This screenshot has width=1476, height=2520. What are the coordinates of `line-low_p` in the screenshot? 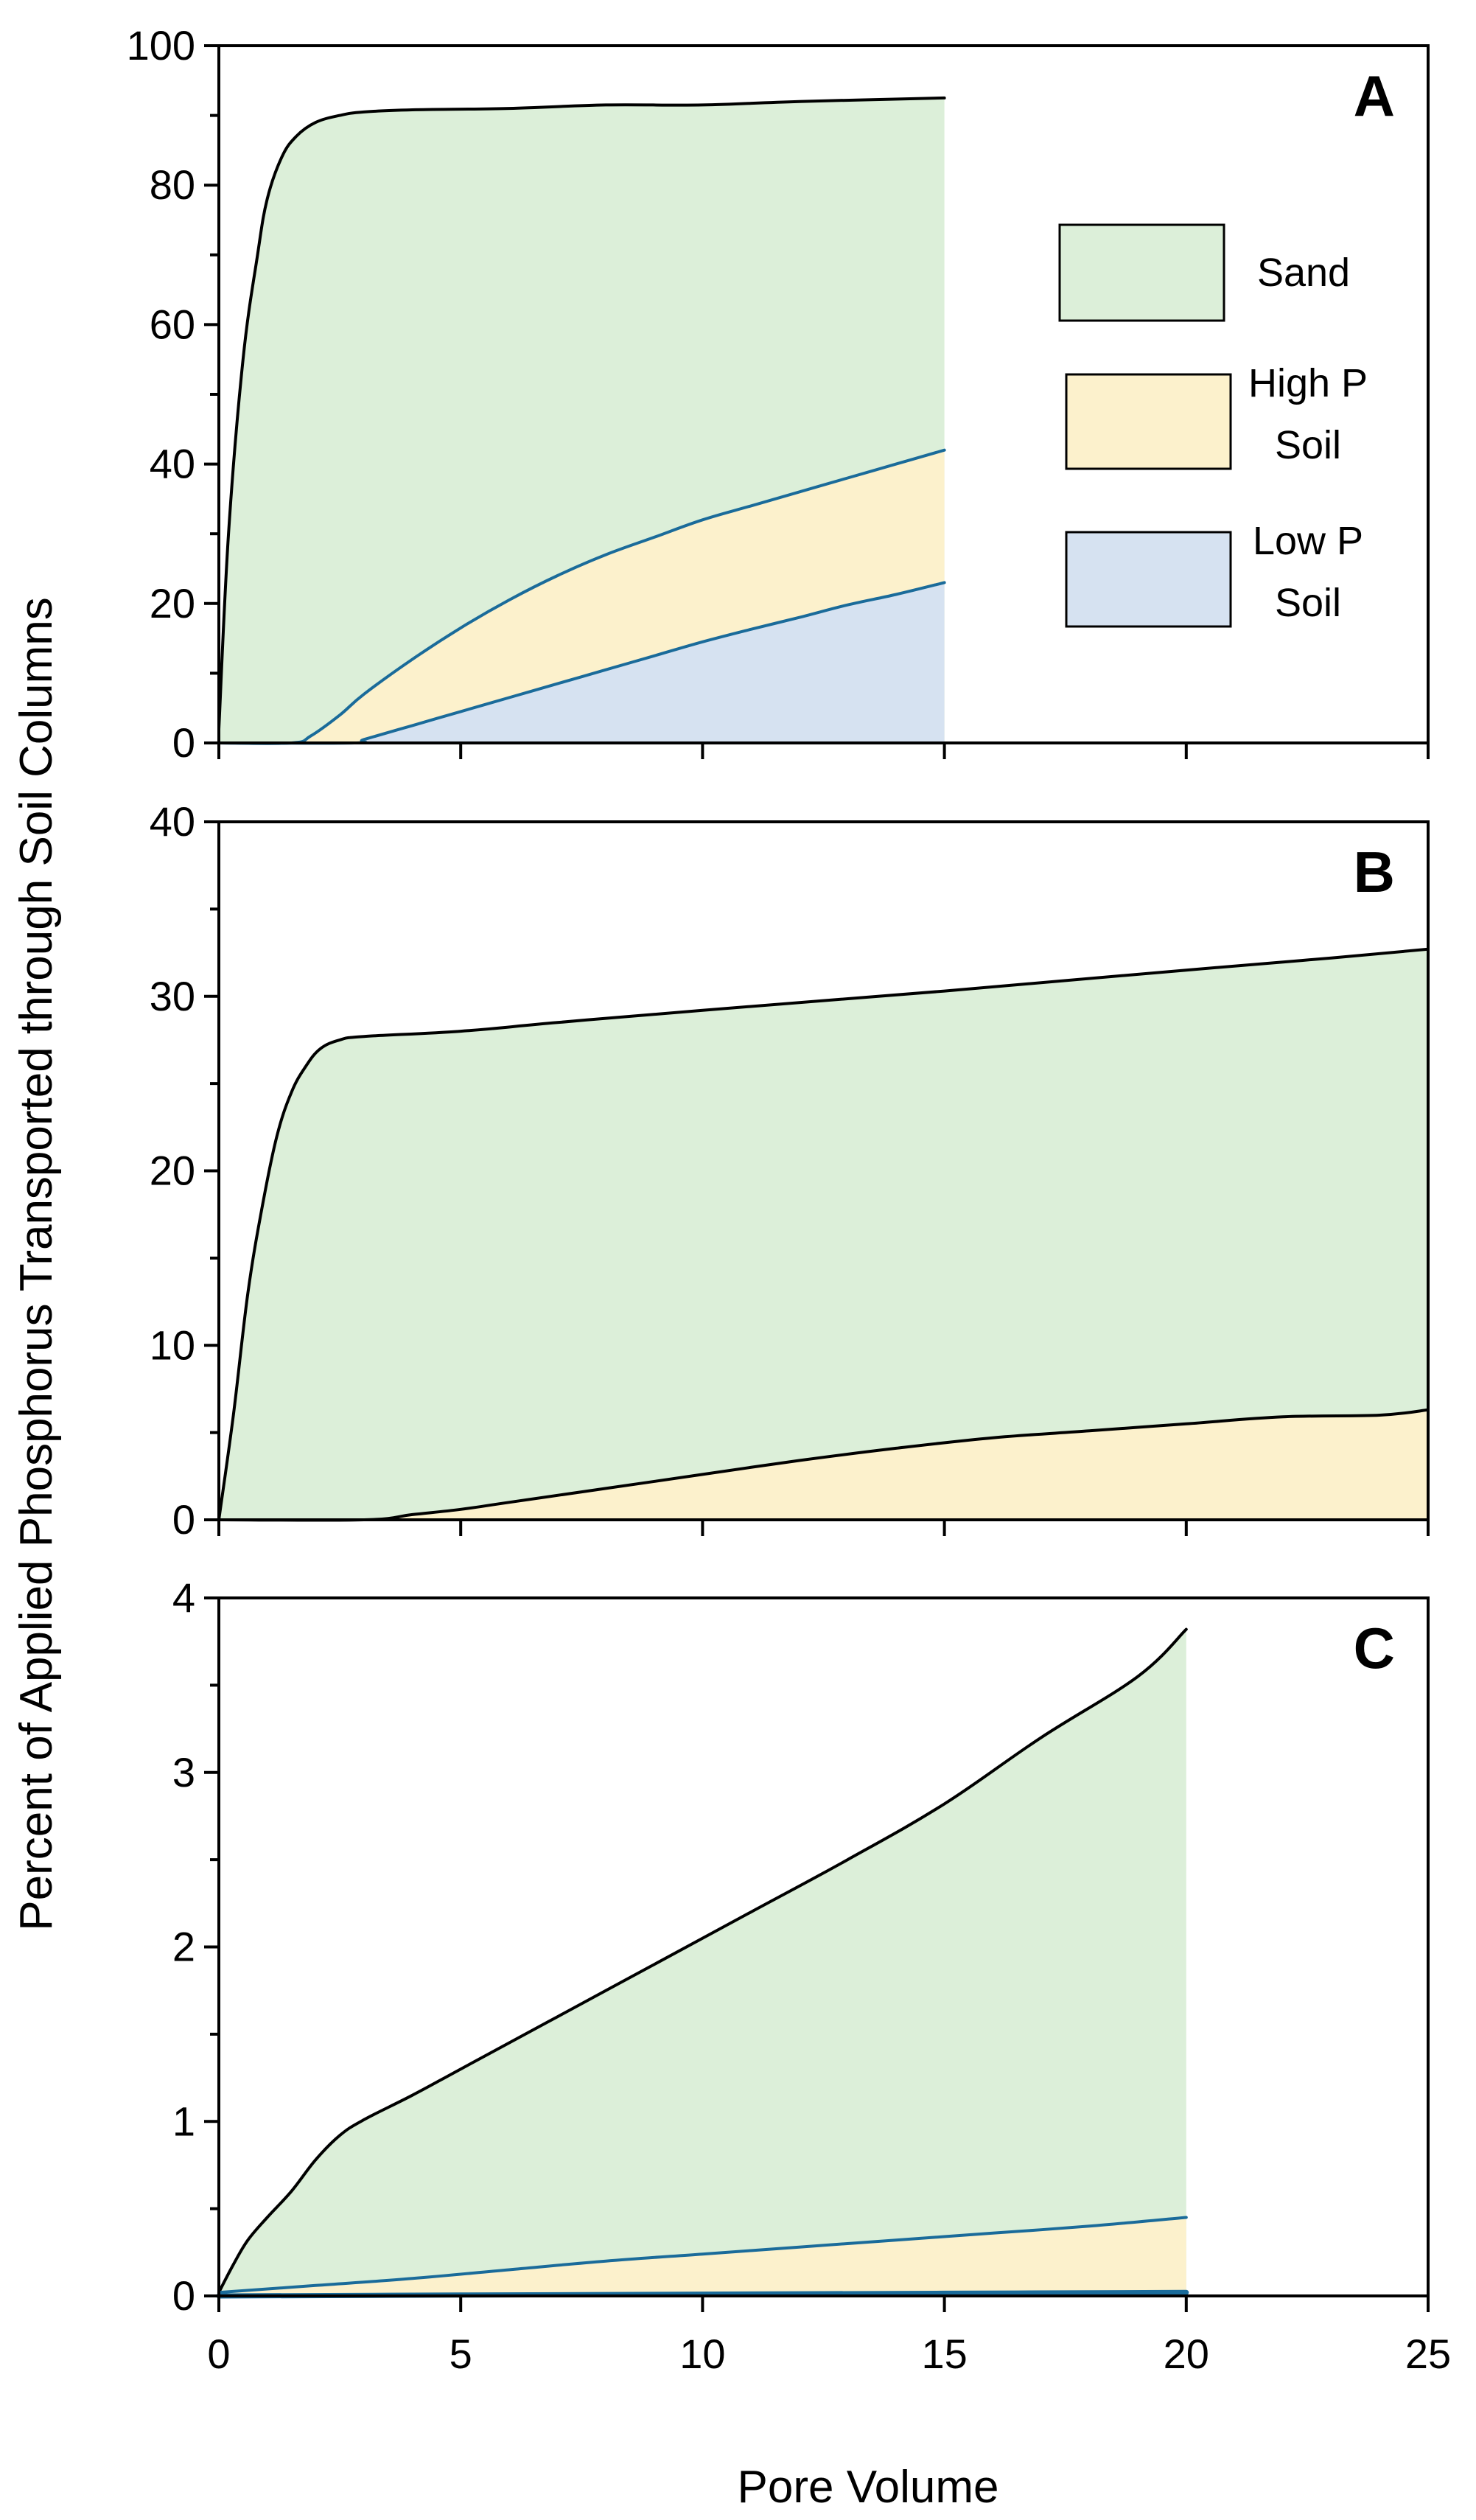 It's located at (581, 663).